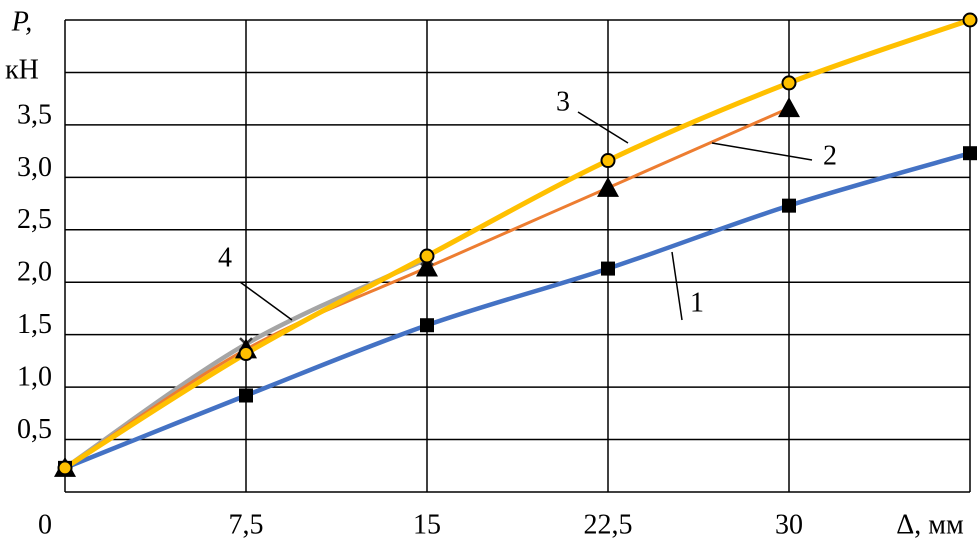 This screenshot has width=980, height=555. What do you see at coordinates (34, 272) in the screenshot?
I see `y-tick-label: 2,0` at bounding box center [34, 272].